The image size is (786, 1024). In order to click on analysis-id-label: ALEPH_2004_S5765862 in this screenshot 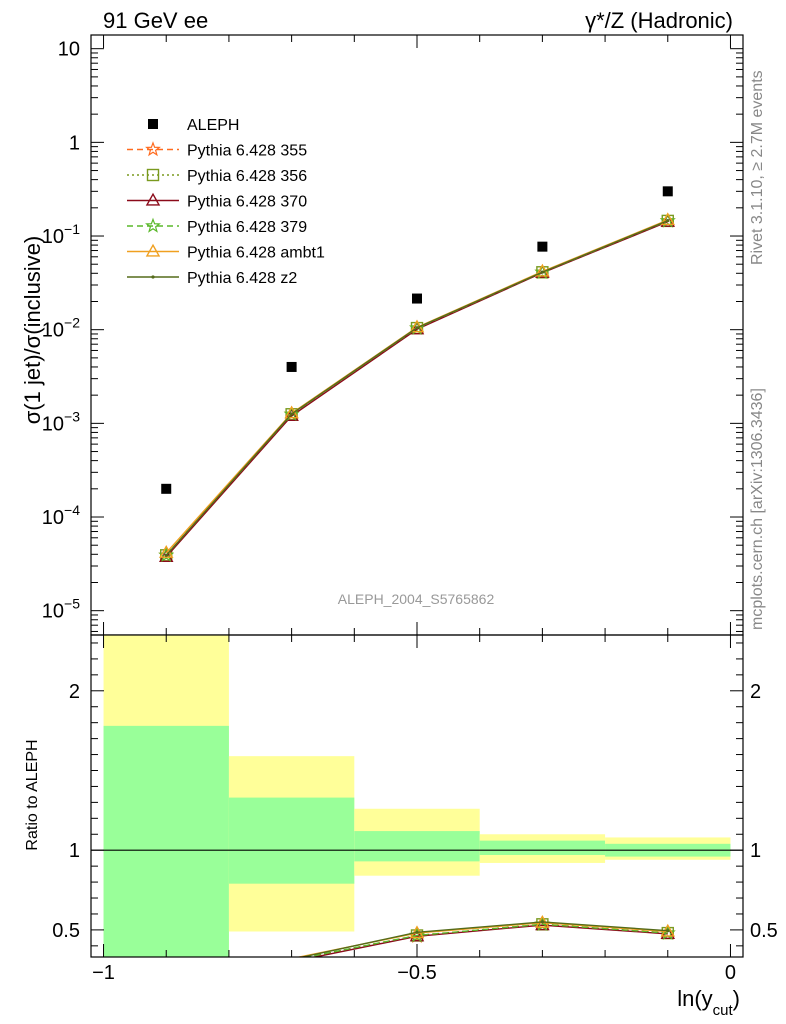, I will do `click(416, 599)`.